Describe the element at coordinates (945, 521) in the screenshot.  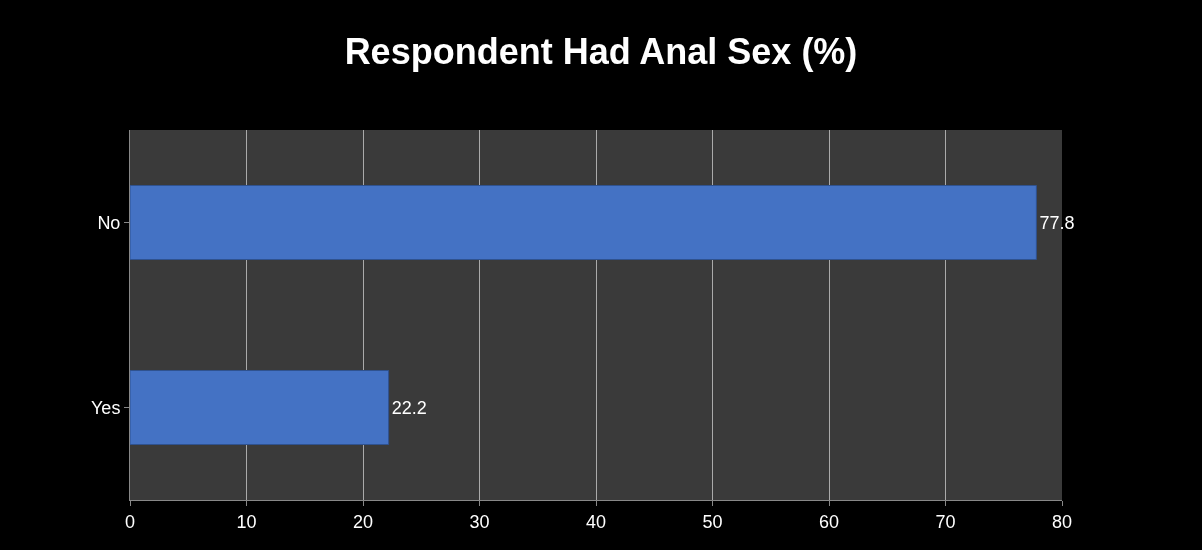
I see `x-tick-label: 70` at that location.